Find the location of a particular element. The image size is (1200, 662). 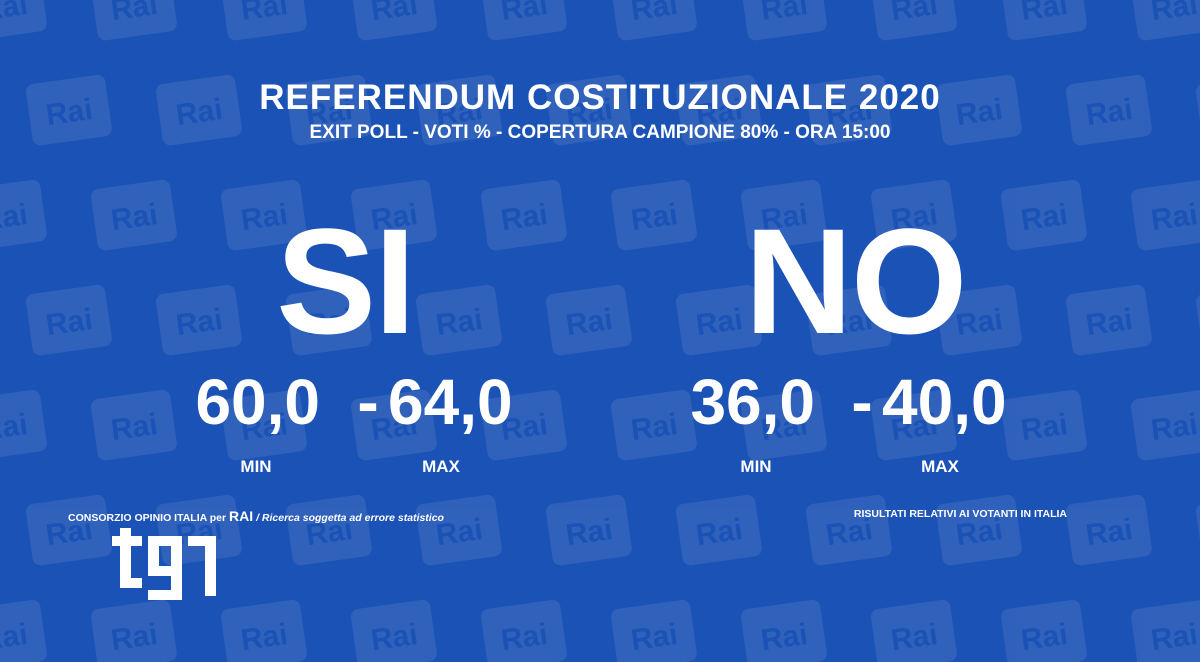

option-label: SI is located at coordinates (346, 281).